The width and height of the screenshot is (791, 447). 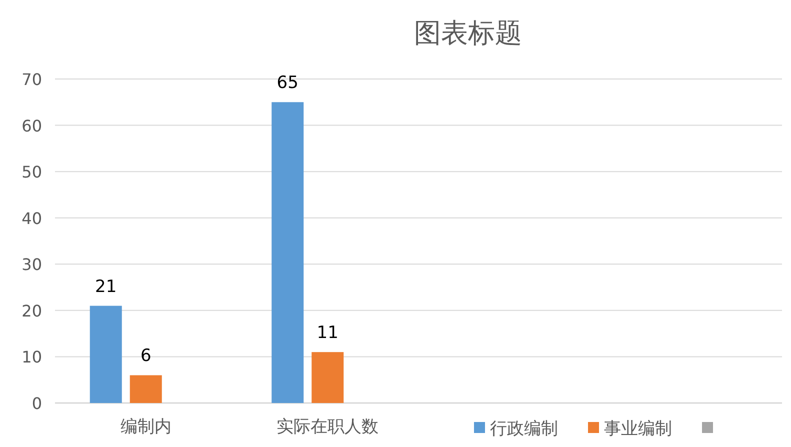 I want to click on x-tick-label: 实际在职人数, so click(x=327, y=427).